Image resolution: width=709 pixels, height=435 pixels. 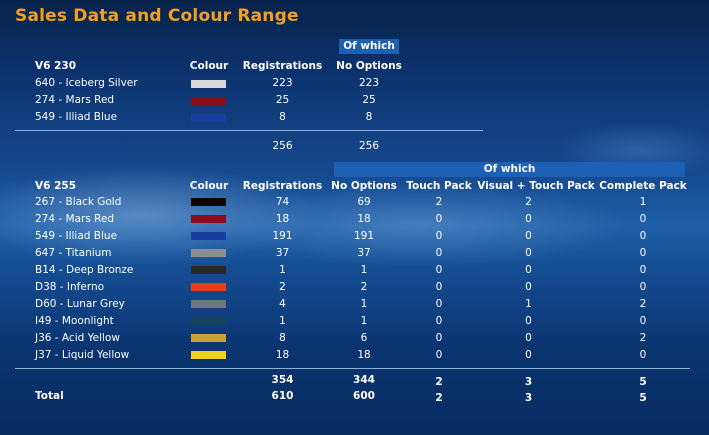 What do you see at coordinates (77, 338) in the screenshot?
I see `colour-name: J36 - Acid Yellow` at bounding box center [77, 338].